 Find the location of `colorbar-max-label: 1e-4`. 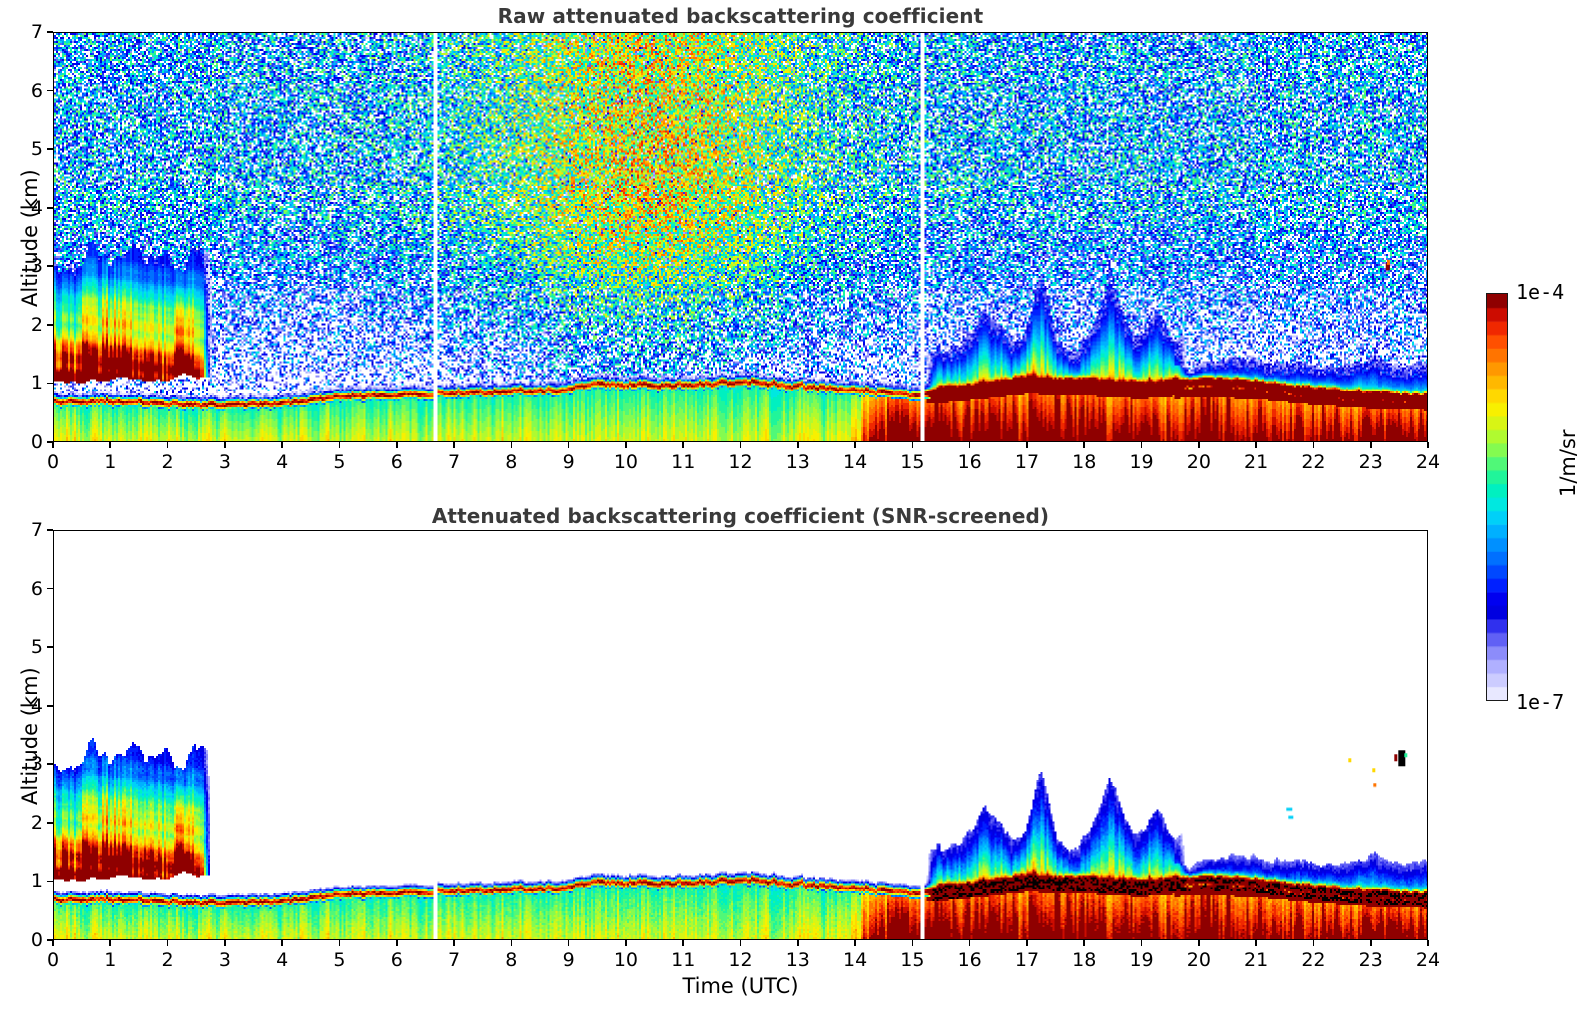

colorbar-max-label: 1e-4 is located at coordinates (1540, 292).